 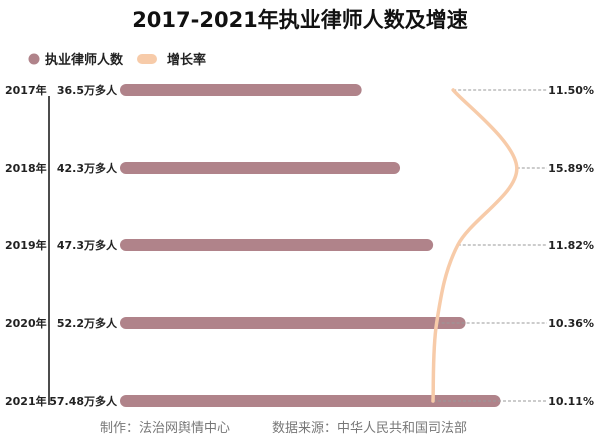 What do you see at coordinates (84, 60) in the screenshot?
I see `legend-label-bar: 执业律师人数` at bounding box center [84, 60].